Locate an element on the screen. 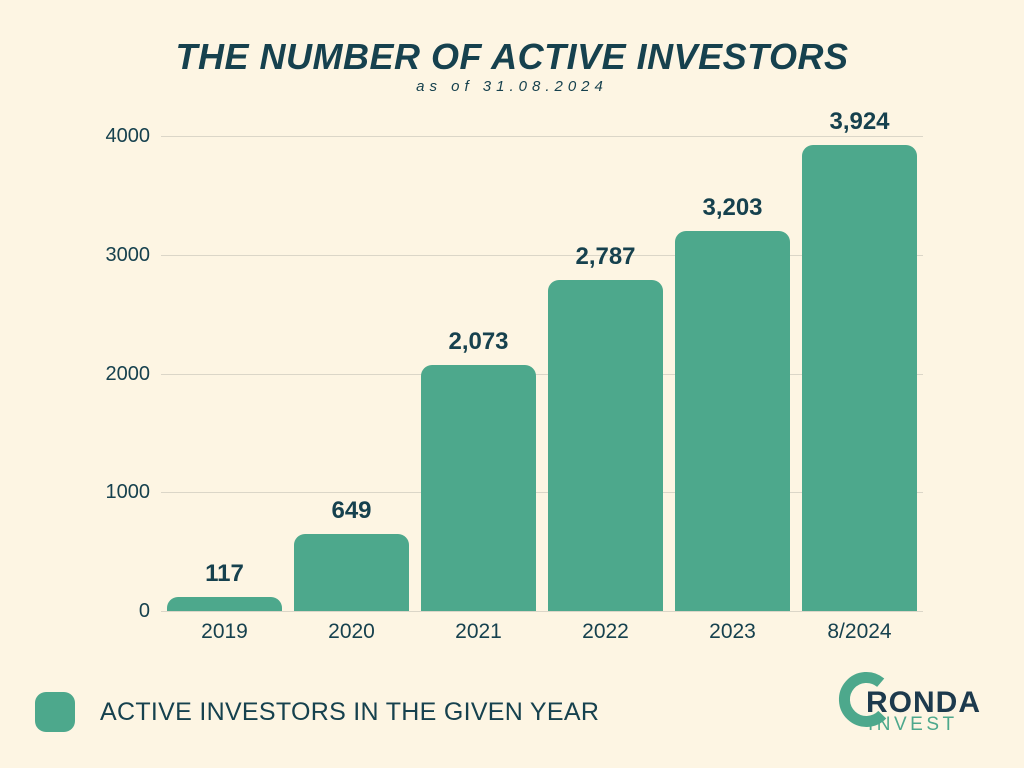 This screenshot has width=1024, height=768. x-tick-label: 8/2024 is located at coordinates (859, 631).